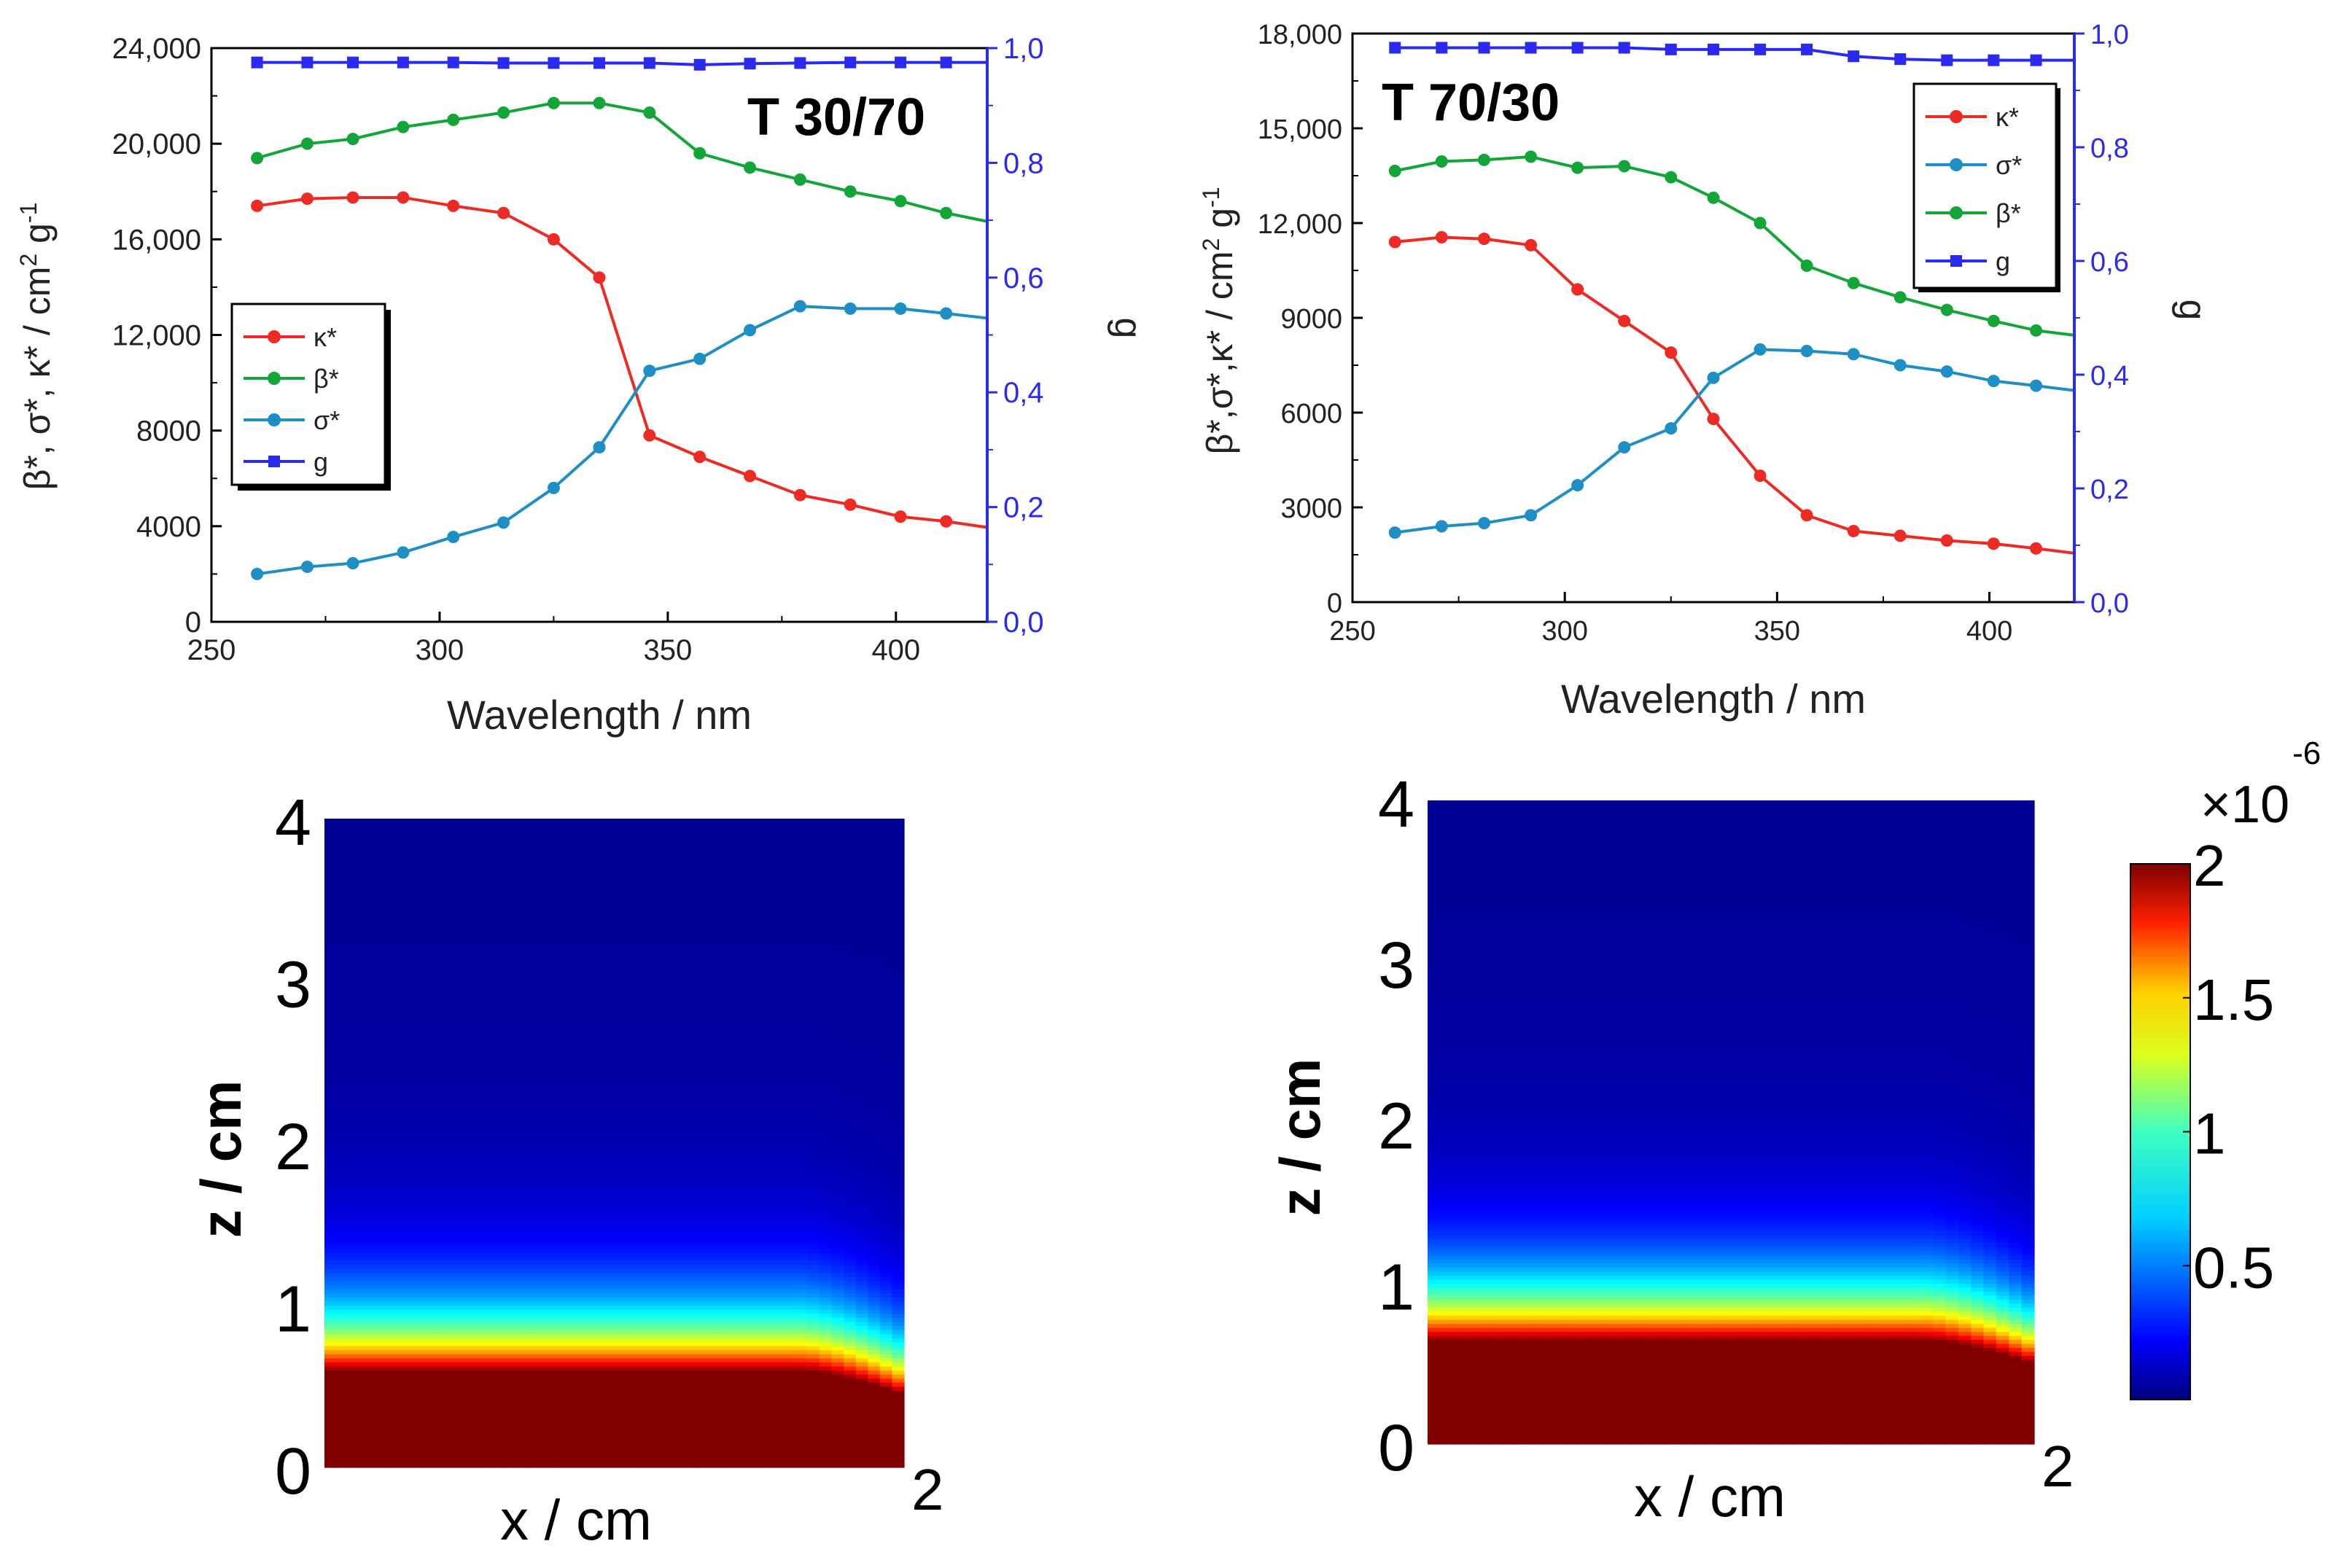 This screenshot has height=1568, width=2347. Describe the element at coordinates (1024, 508) in the screenshot. I see `t3070-y2-tick-label: 0,2` at that location.